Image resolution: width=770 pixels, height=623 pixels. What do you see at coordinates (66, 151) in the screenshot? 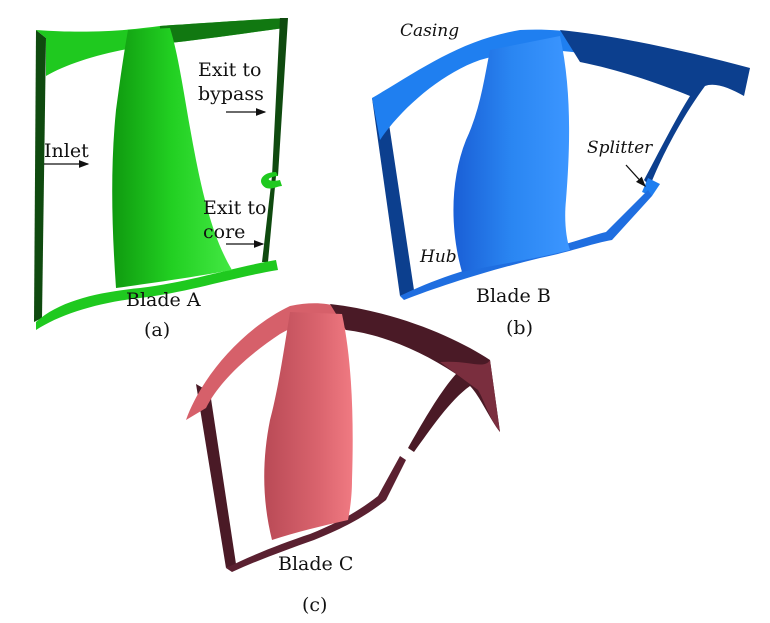
I see `inlet-label: Inlet` at bounding box center [66, 151].